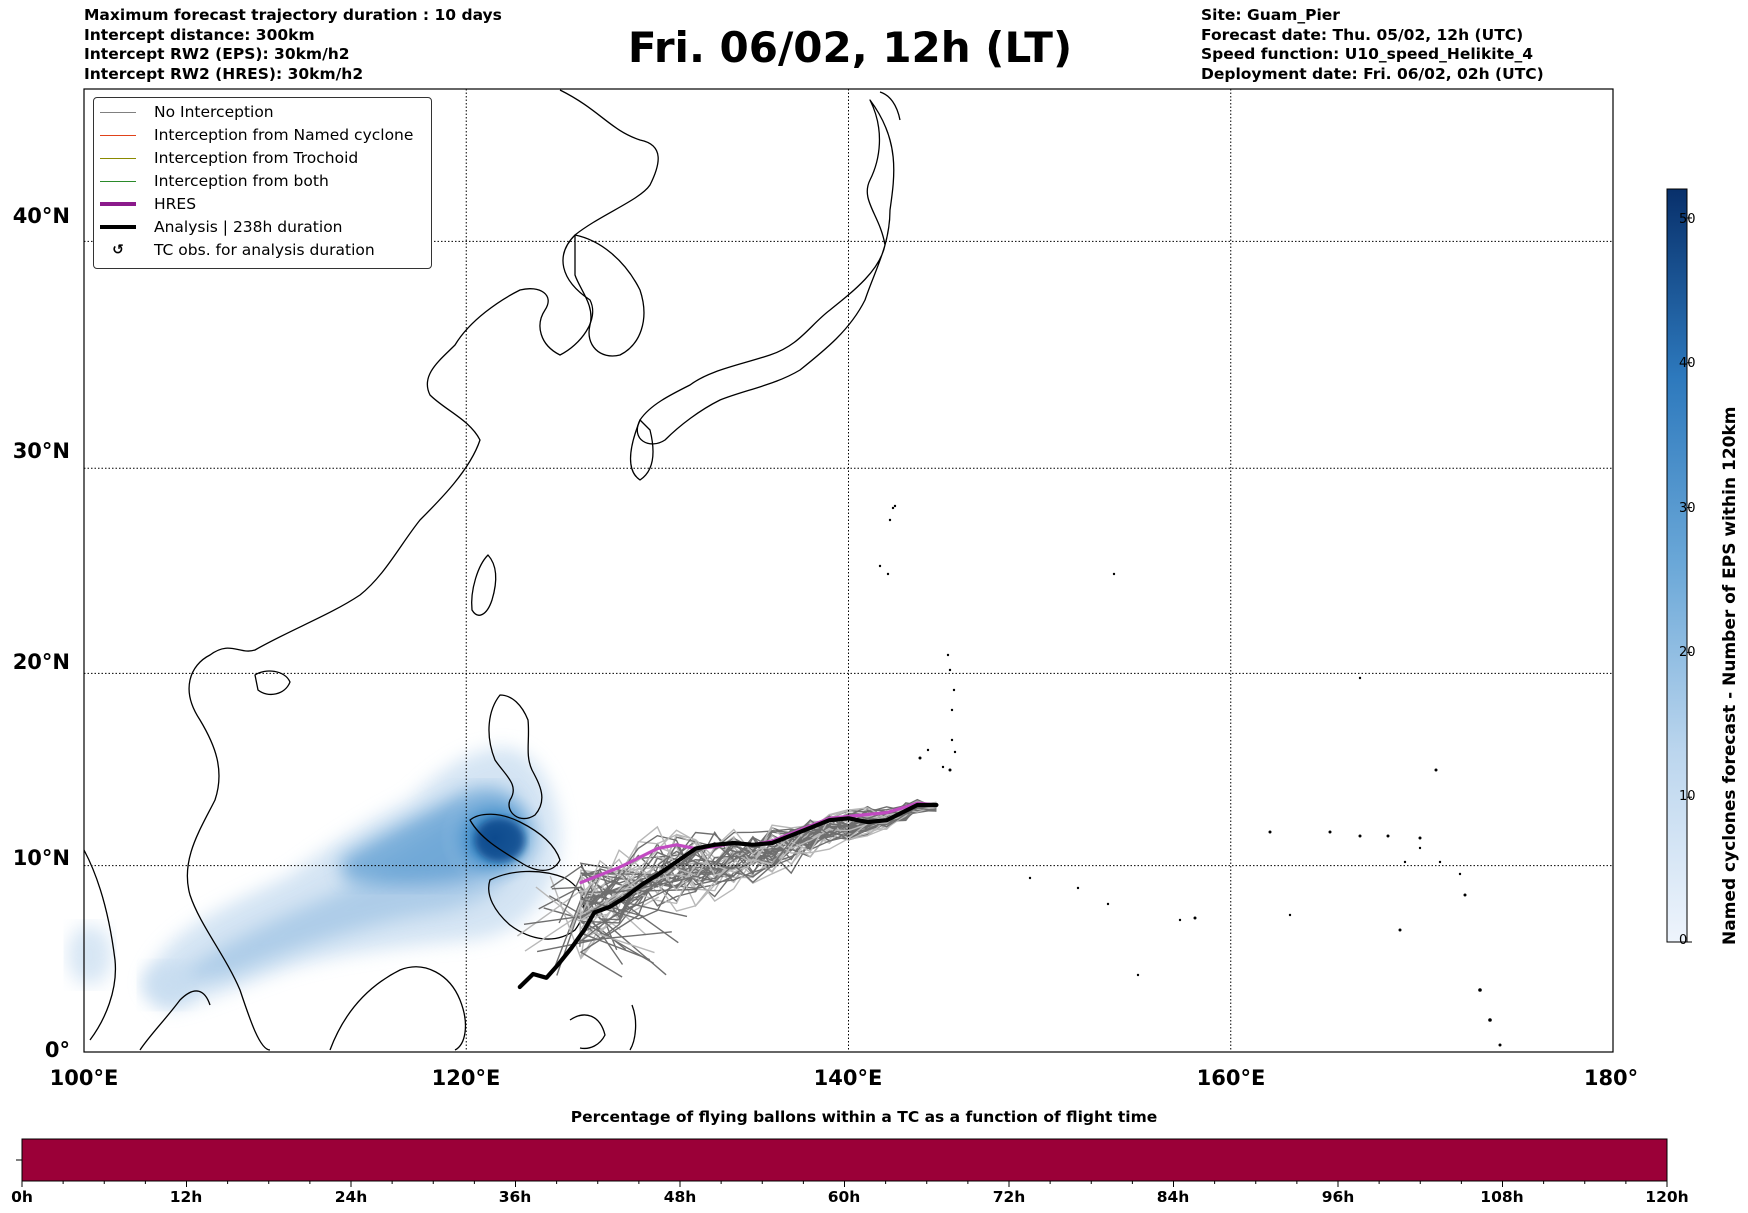  I want to click on ensemble-trajectories, so click(726, 888).